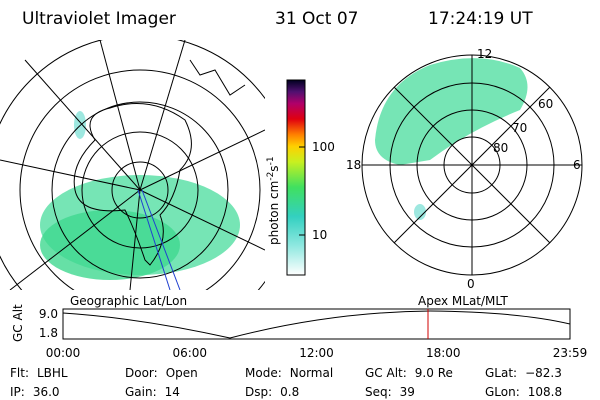 Image resolution: width=600 pixels, height=400 pixels. I want to click on mlt-label: 6, so click(577, 165).